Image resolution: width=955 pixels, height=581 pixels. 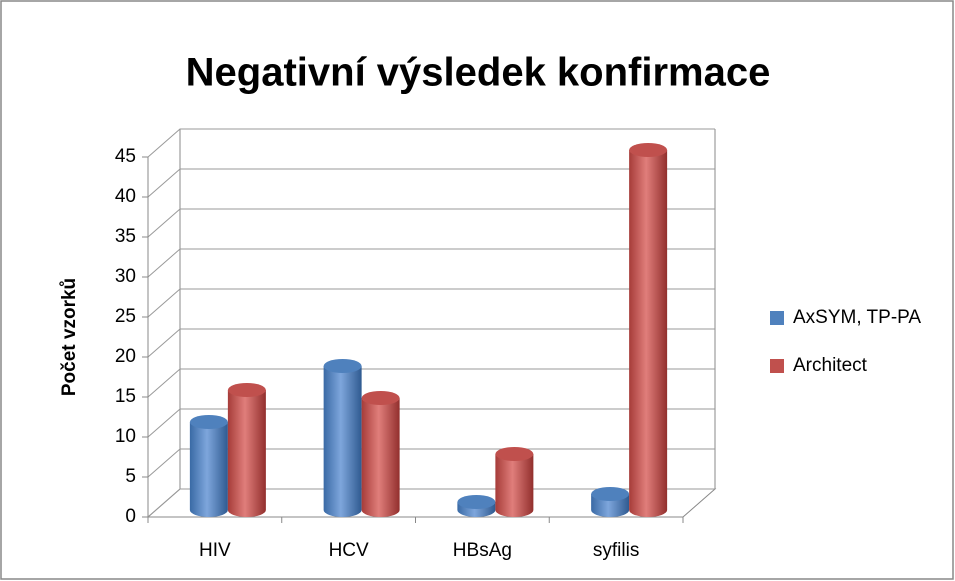 I want to click on y-tick-label: 20, so click(x=125, y=356).